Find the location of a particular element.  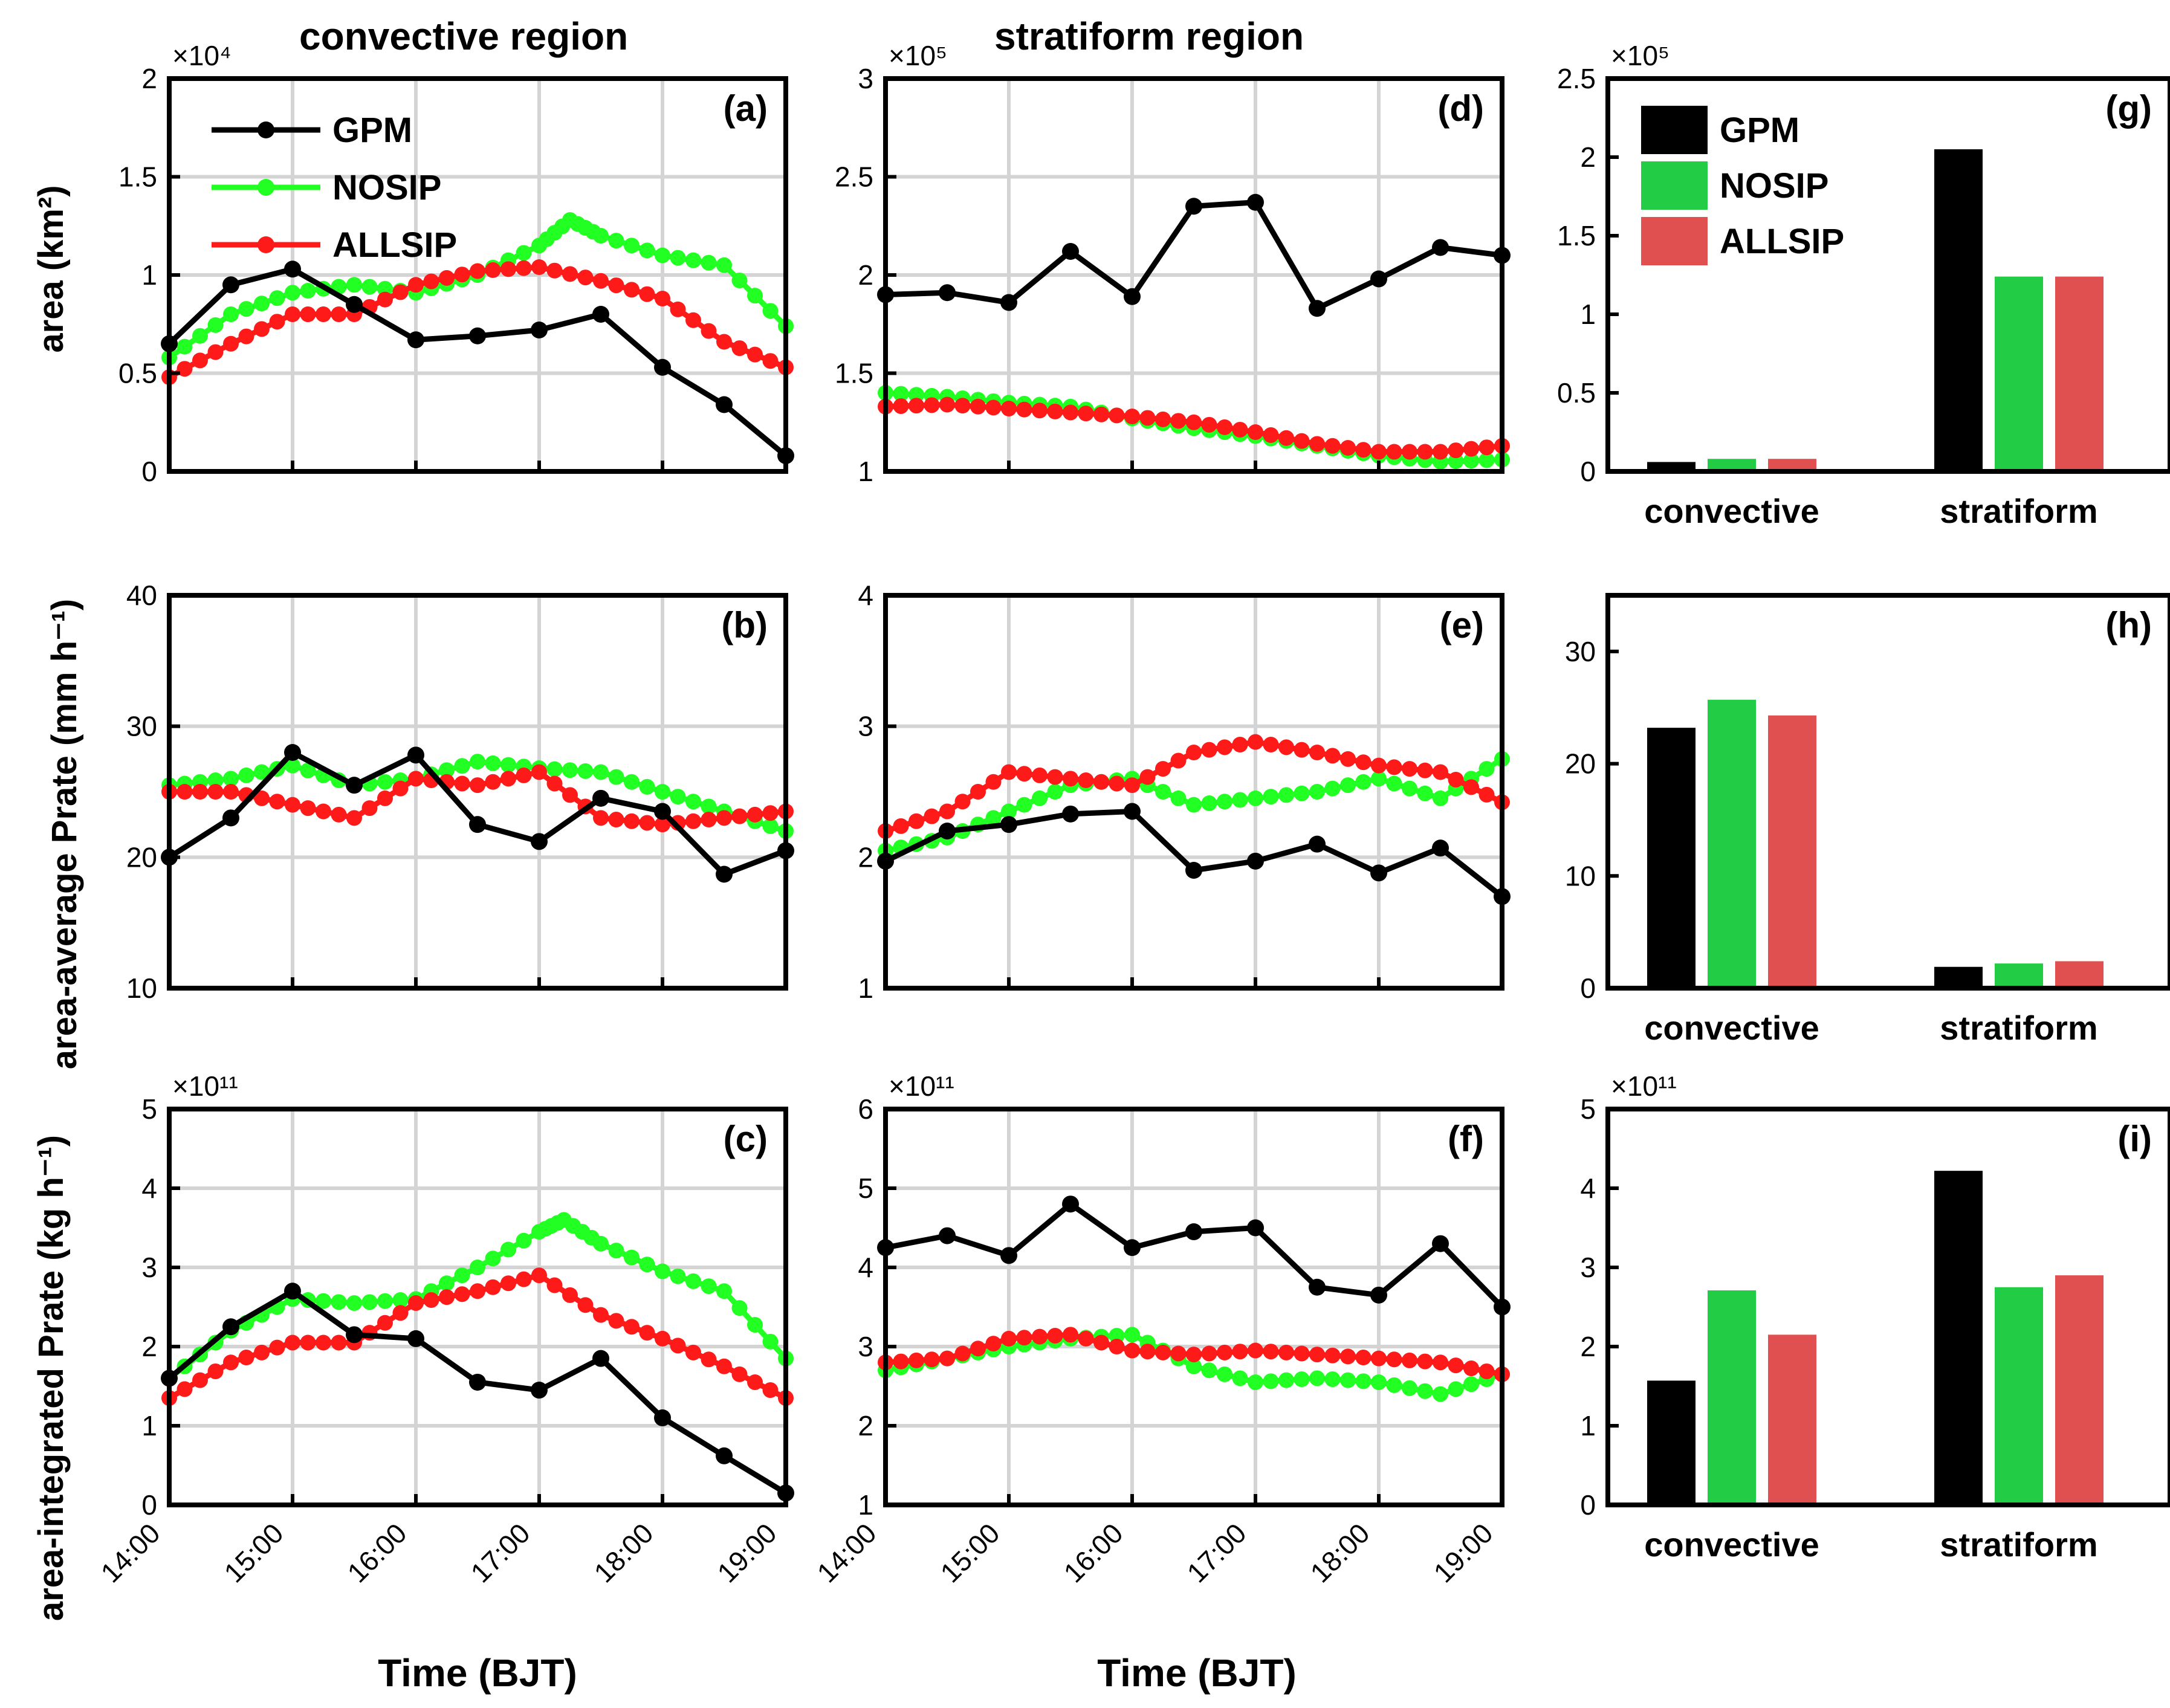

category-label-convective: convective is located at coordinates (1731, 1544).